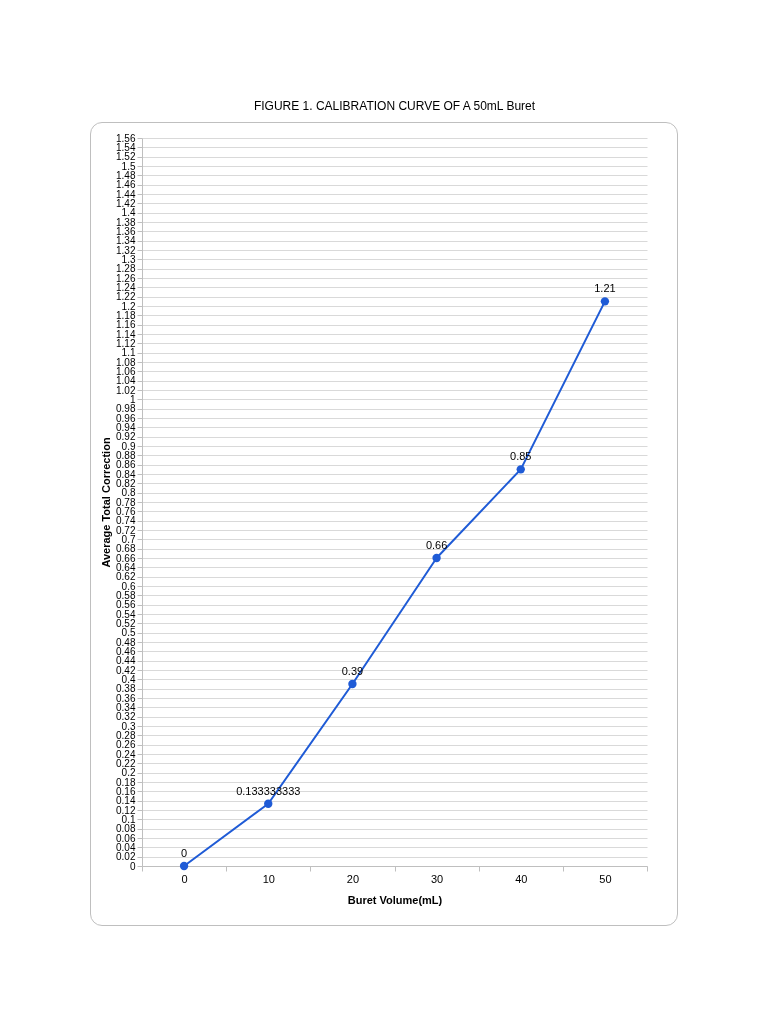 This screenshot has width=768, height=1024. I want to click on x-tick-label: 40, so click(521, 878).